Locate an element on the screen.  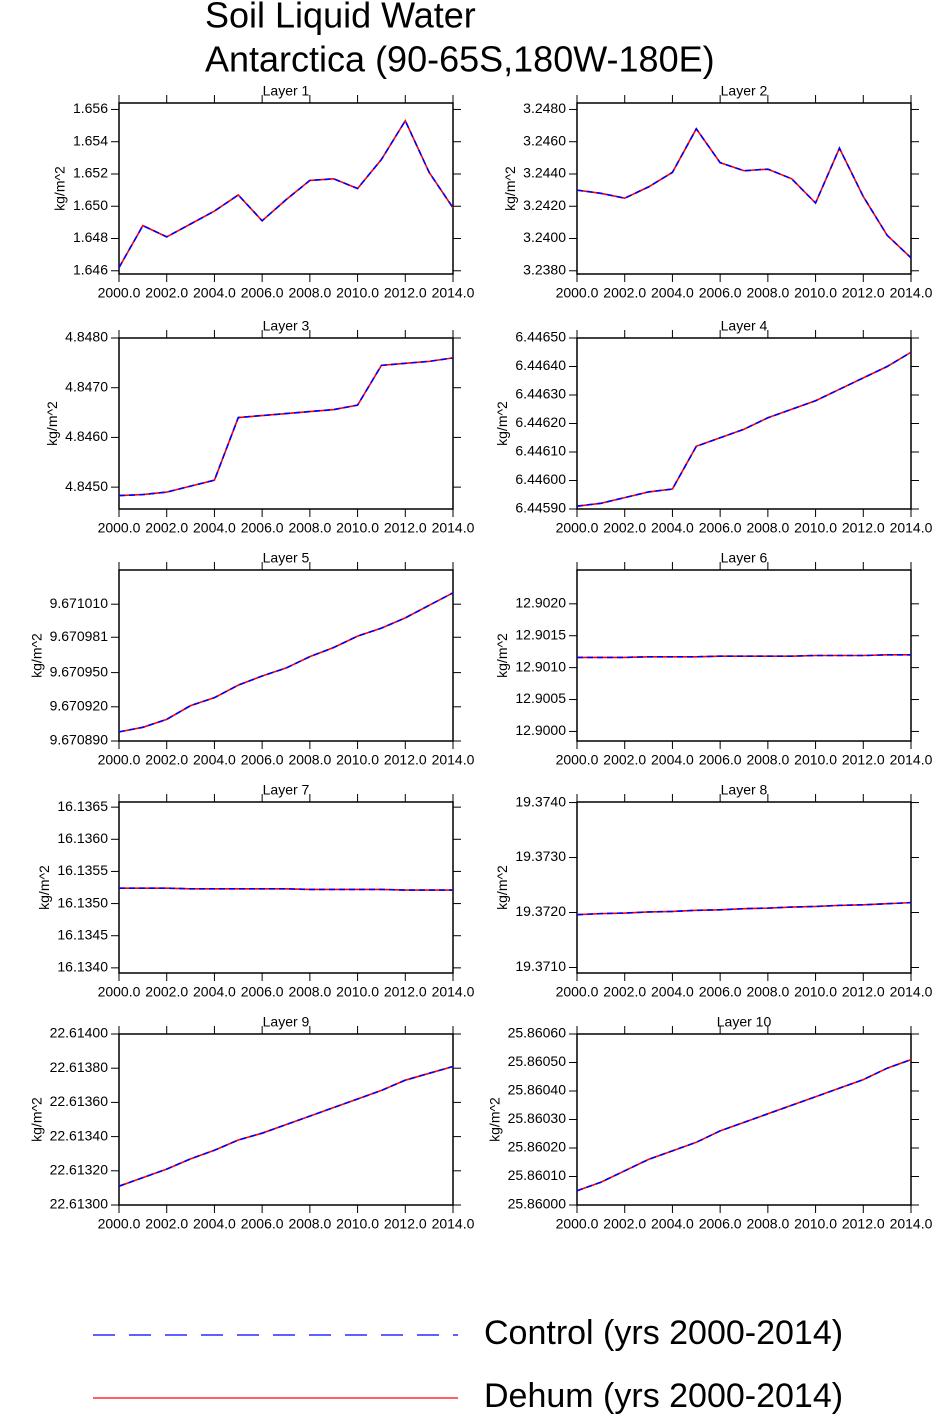
y-tick-label: 9.670890 is located at coordinates (79, 740).